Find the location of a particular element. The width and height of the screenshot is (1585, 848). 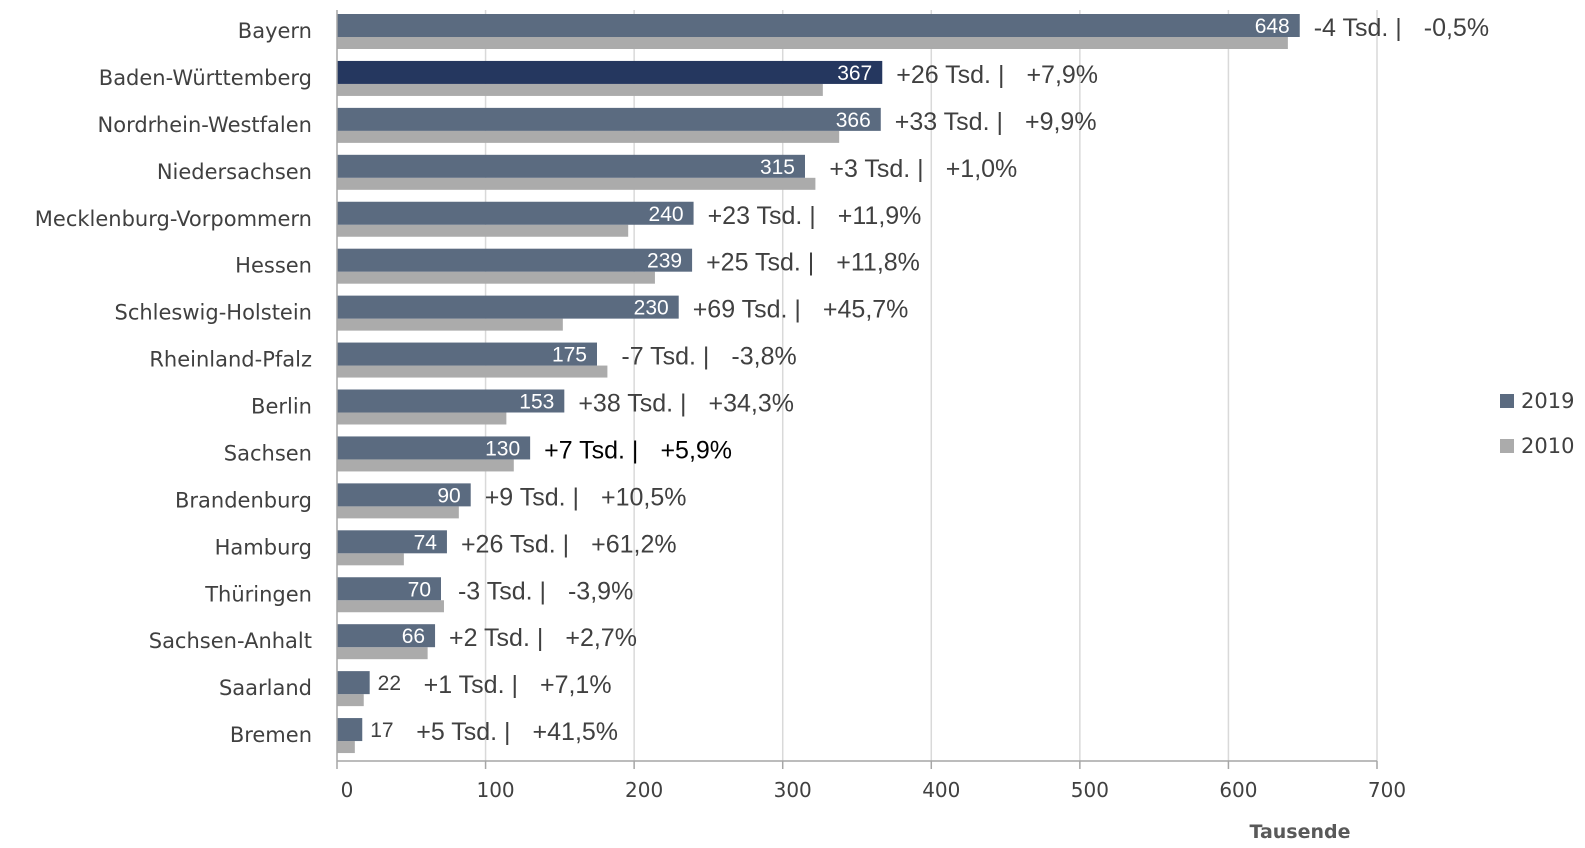

change-abs-mecklenburg-vorpommern: +23 Tsd. | is located at coordinates (762, 216).